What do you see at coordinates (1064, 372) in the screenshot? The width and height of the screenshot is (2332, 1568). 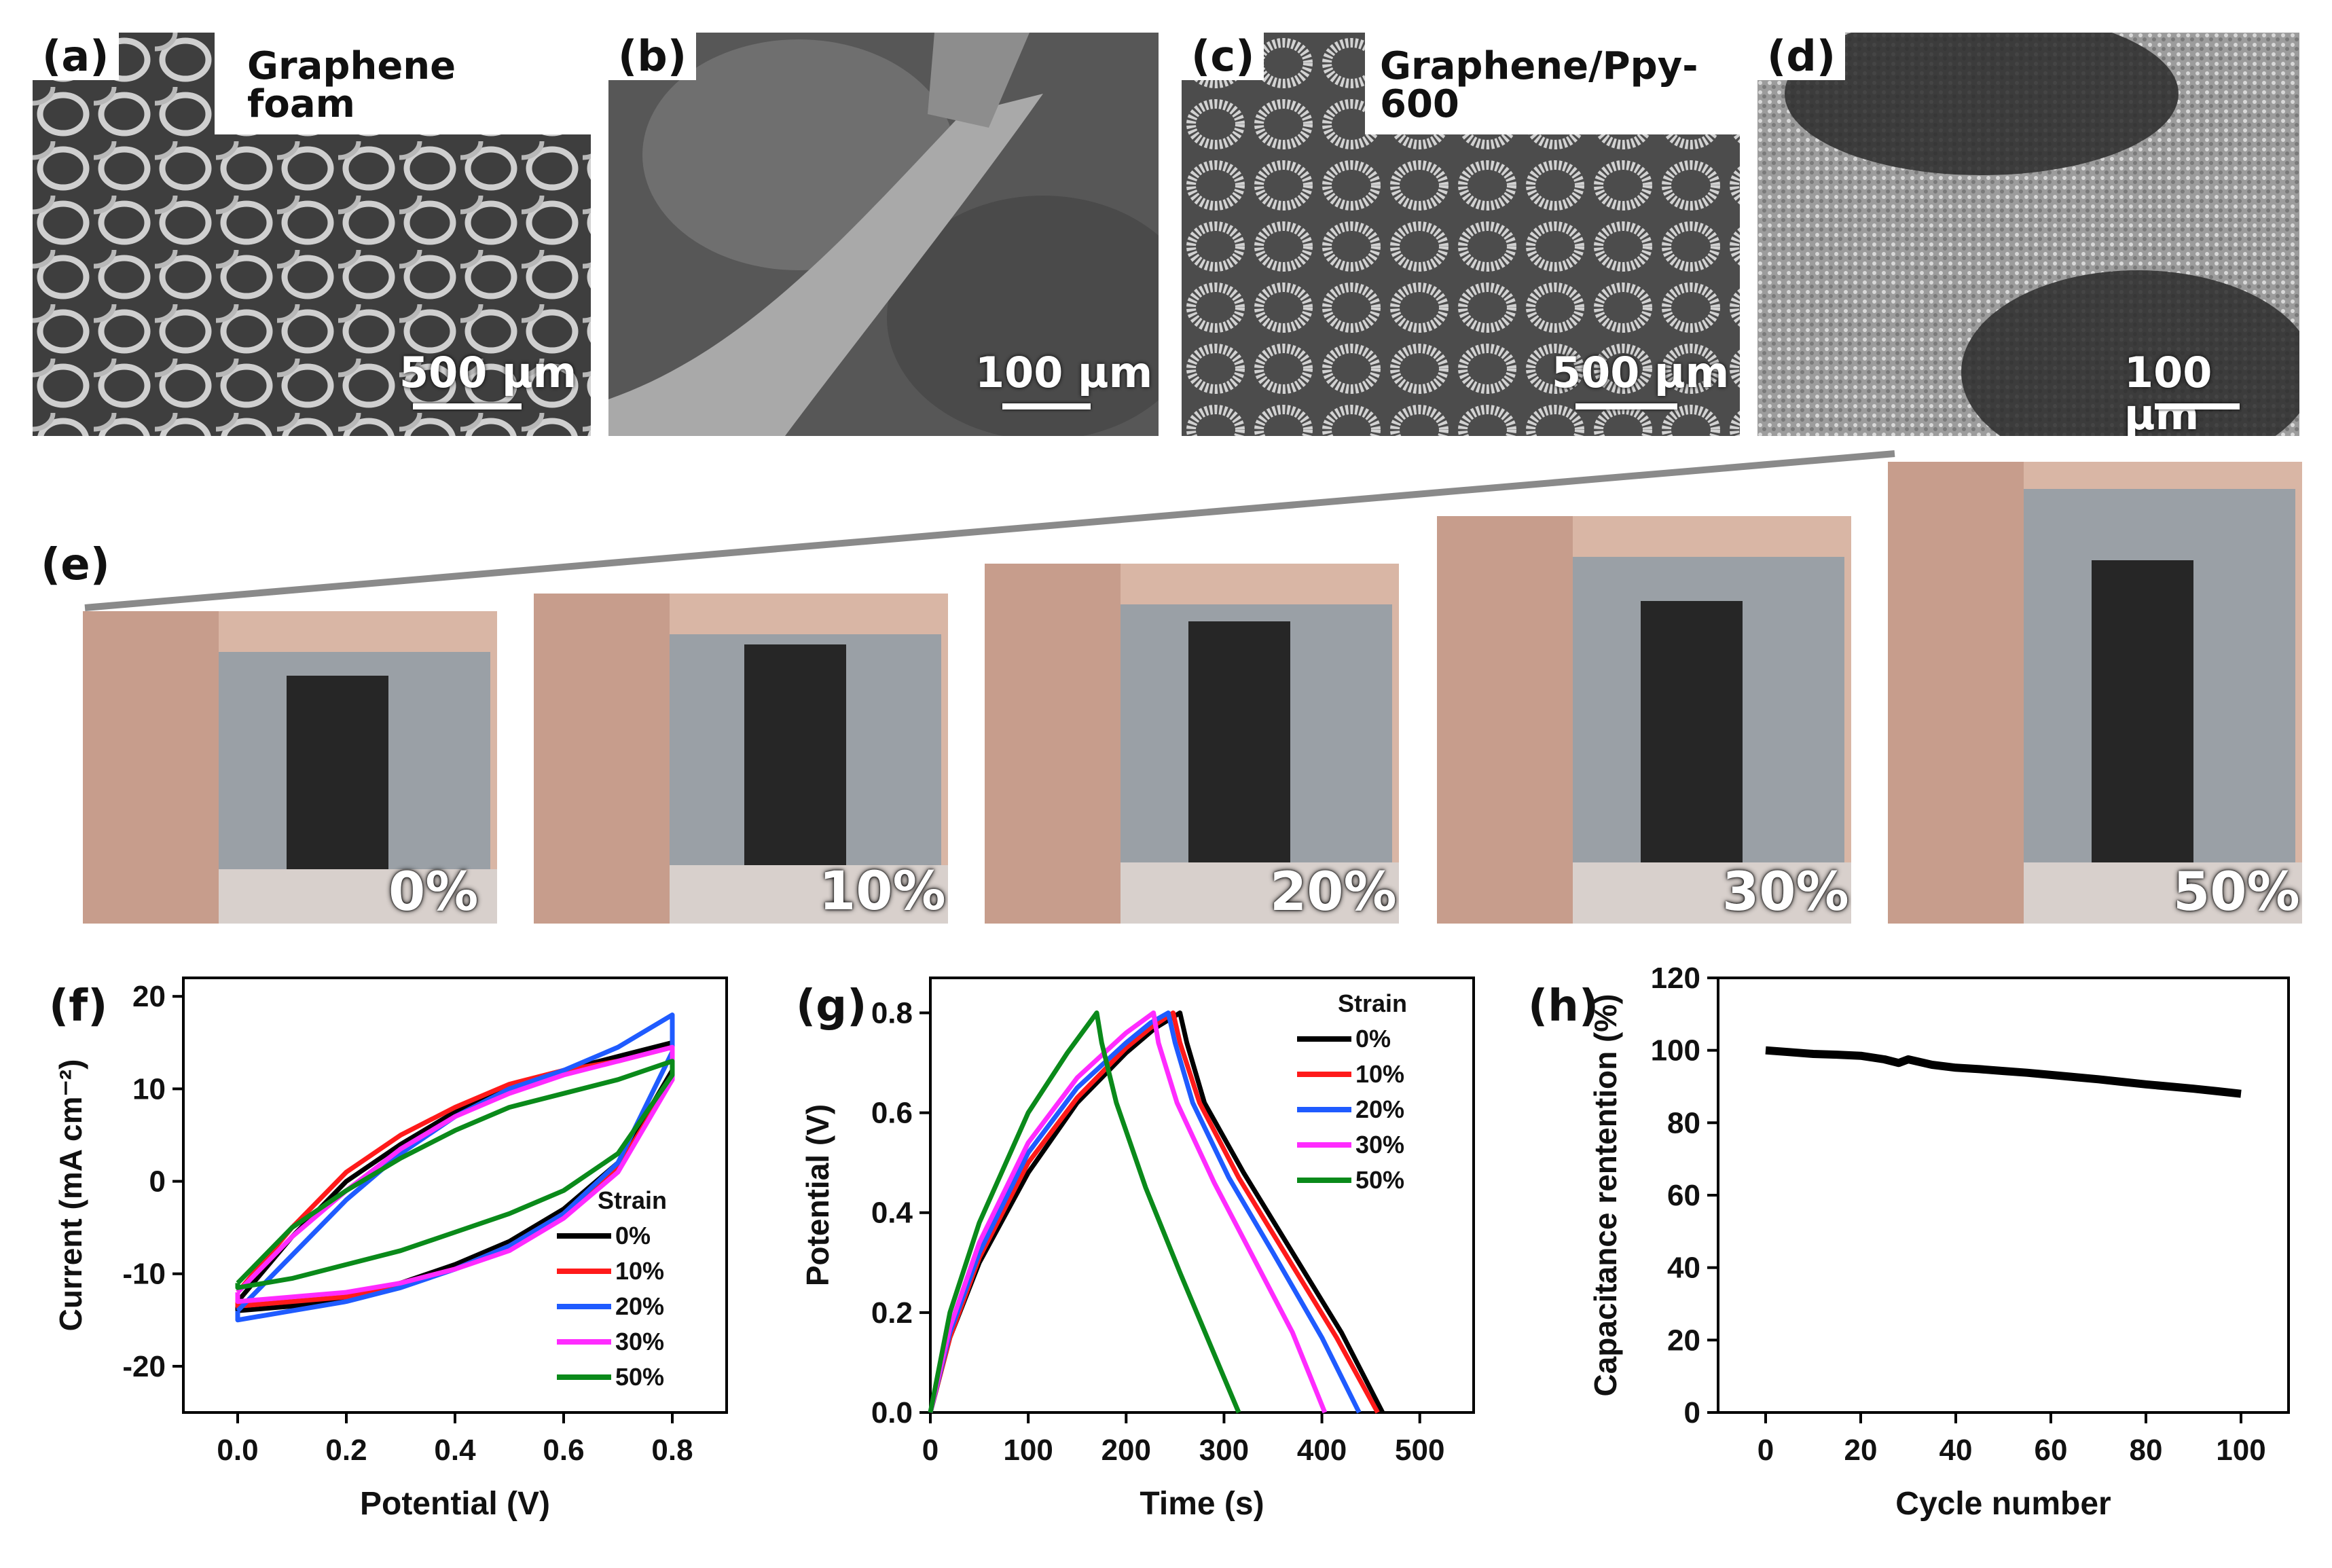 I see `panel-b-scale-text: 100 μm` at bounding box center [1064, 372].